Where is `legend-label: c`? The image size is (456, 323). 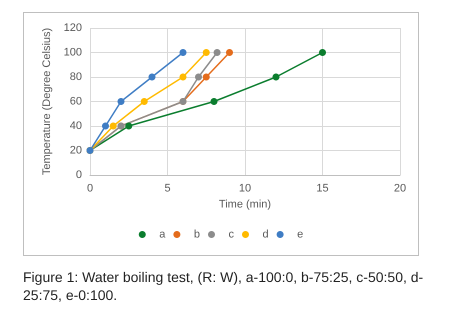 legend-label: c is located at coordinates (231, 234).